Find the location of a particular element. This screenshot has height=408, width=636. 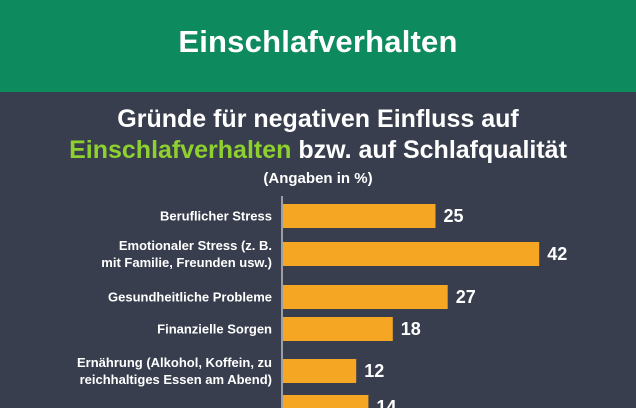

category-label: mit Familie, Freunden usw.) is located at coordinates (186, 262).